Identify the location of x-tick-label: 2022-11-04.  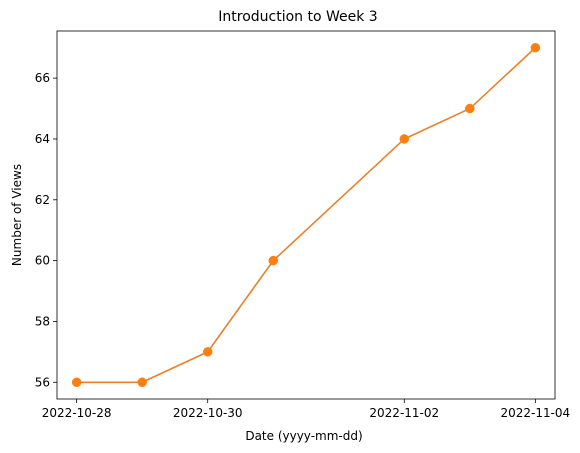
(535, 413).